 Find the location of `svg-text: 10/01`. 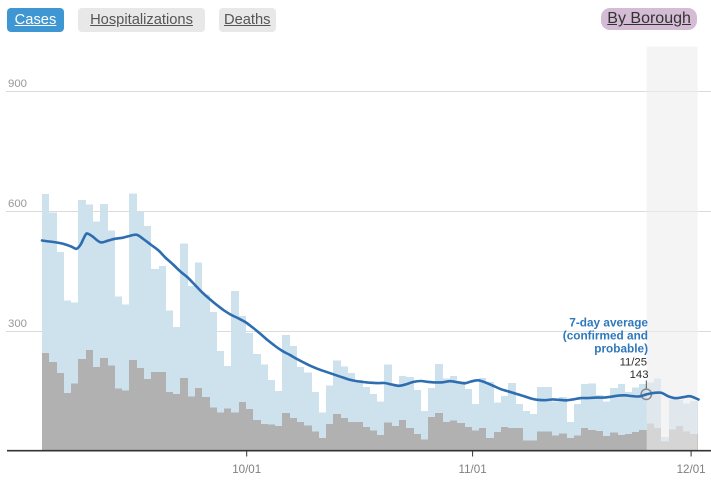

svg-text: 10/01 is located at coordinates (246, 469).